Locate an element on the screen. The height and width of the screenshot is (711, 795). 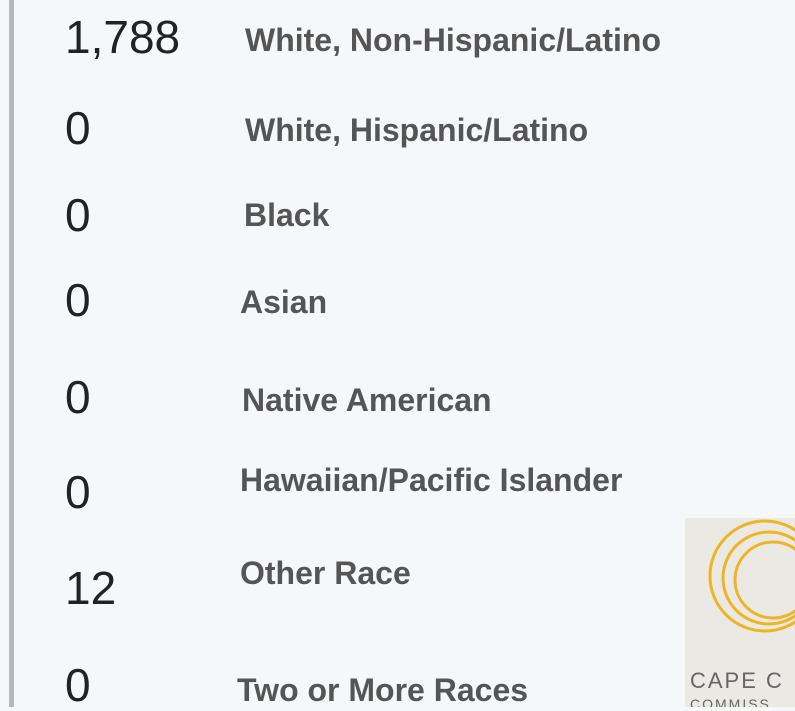
logo-text: COMMISS is located at coordinates (730, 701).